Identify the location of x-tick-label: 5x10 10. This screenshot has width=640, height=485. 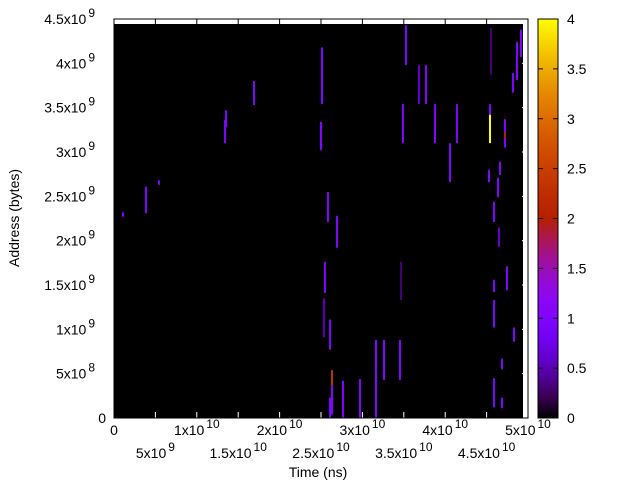
(528, 427).